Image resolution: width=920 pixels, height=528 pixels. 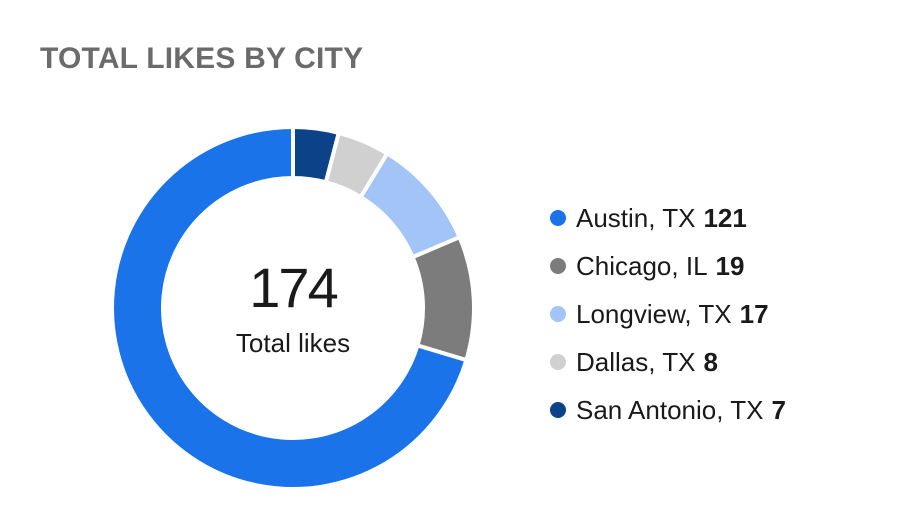 I want to click on legend-item-chicago-il: Chicago, IL 19, so click(x=668, y=266).